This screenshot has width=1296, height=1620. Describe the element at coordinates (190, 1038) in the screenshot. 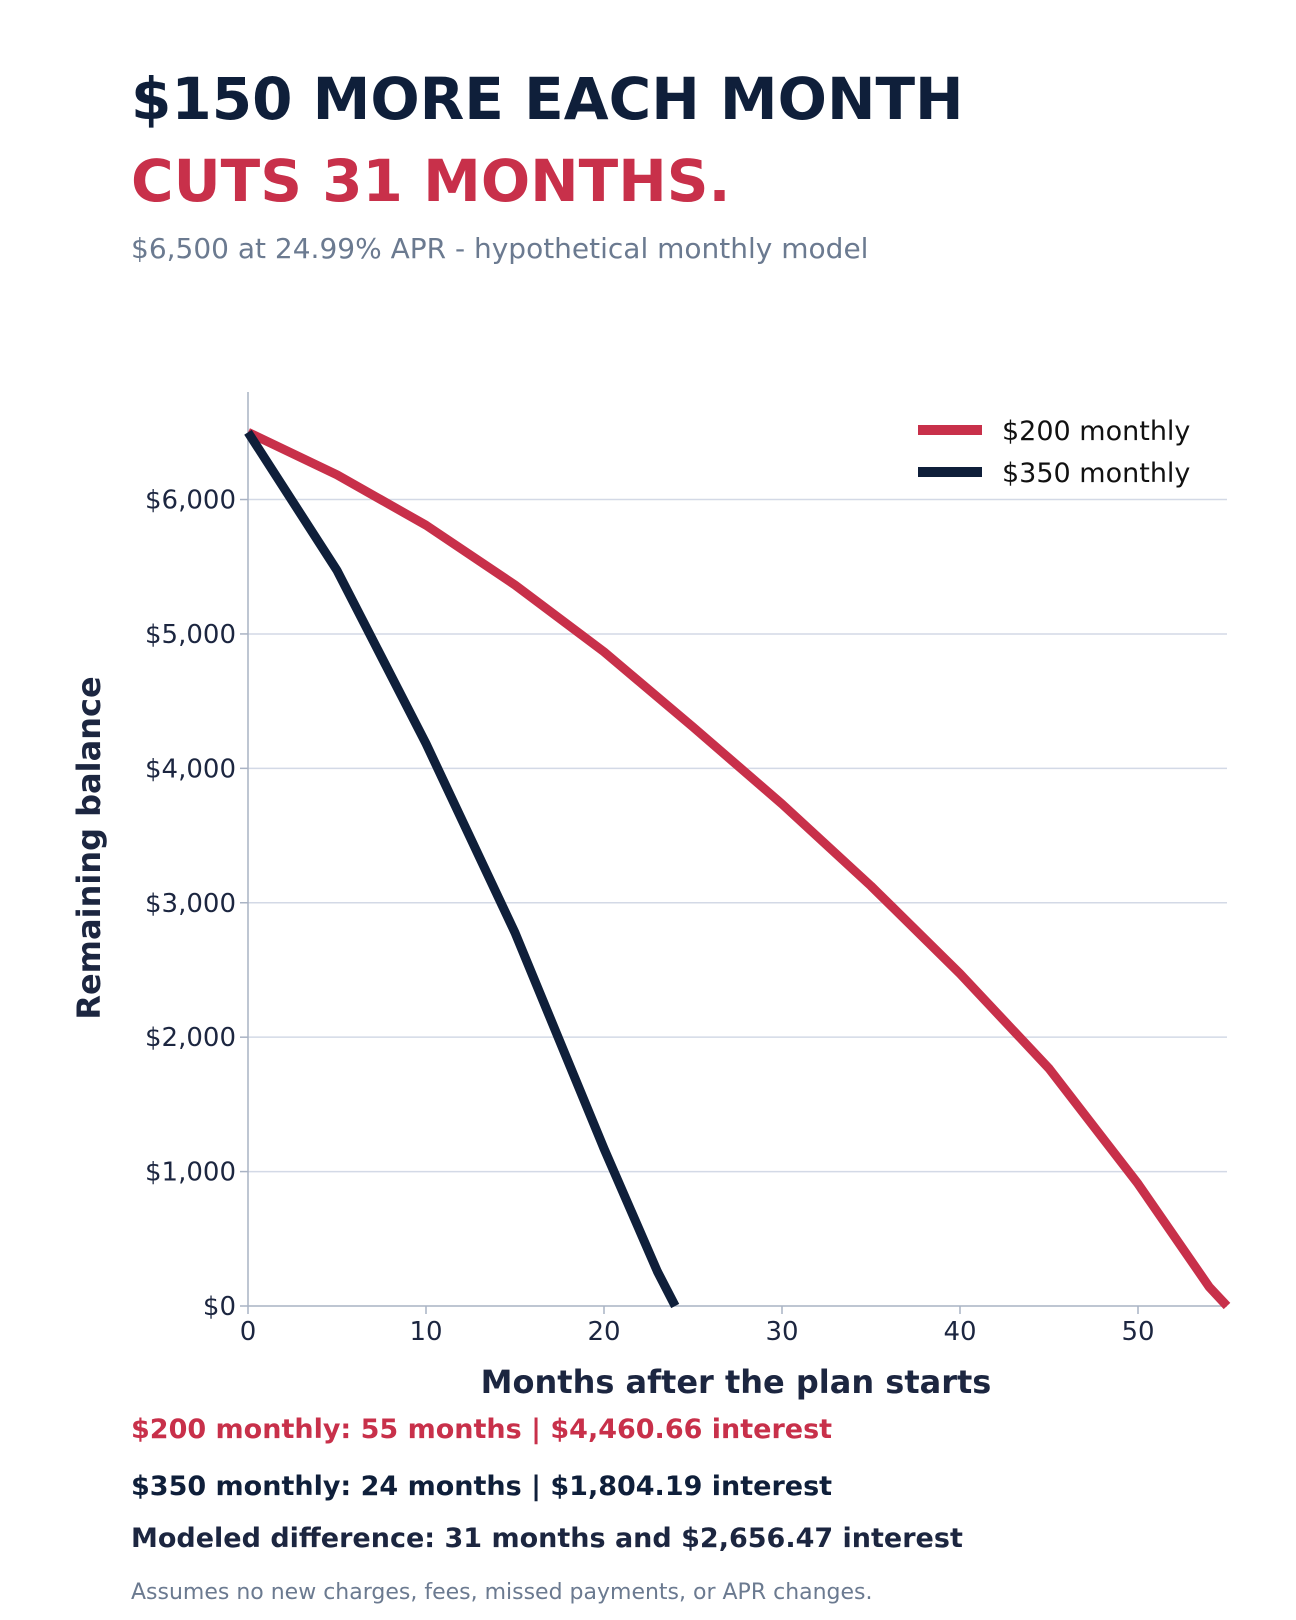

I see `y-tick-label: $2,000` at that location.